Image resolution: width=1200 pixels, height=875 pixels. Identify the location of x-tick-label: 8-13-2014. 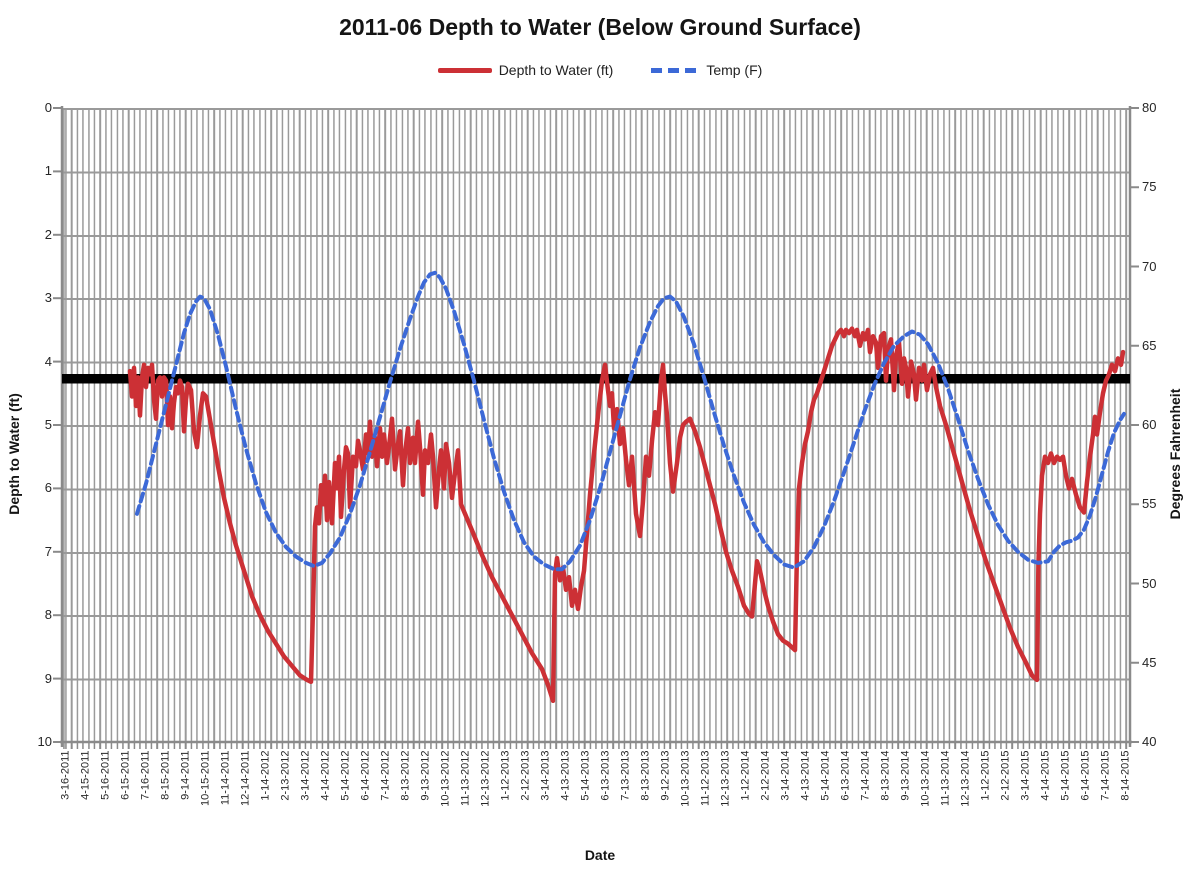
(885, 775).